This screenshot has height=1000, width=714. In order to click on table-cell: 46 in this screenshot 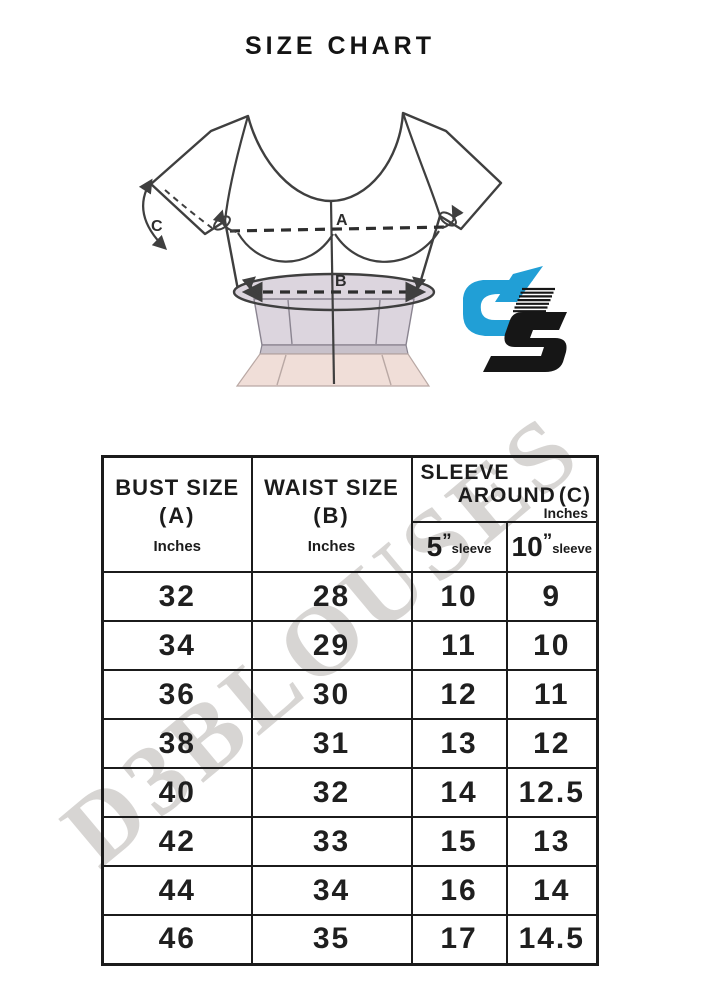, I will do `click(177, 939)`.